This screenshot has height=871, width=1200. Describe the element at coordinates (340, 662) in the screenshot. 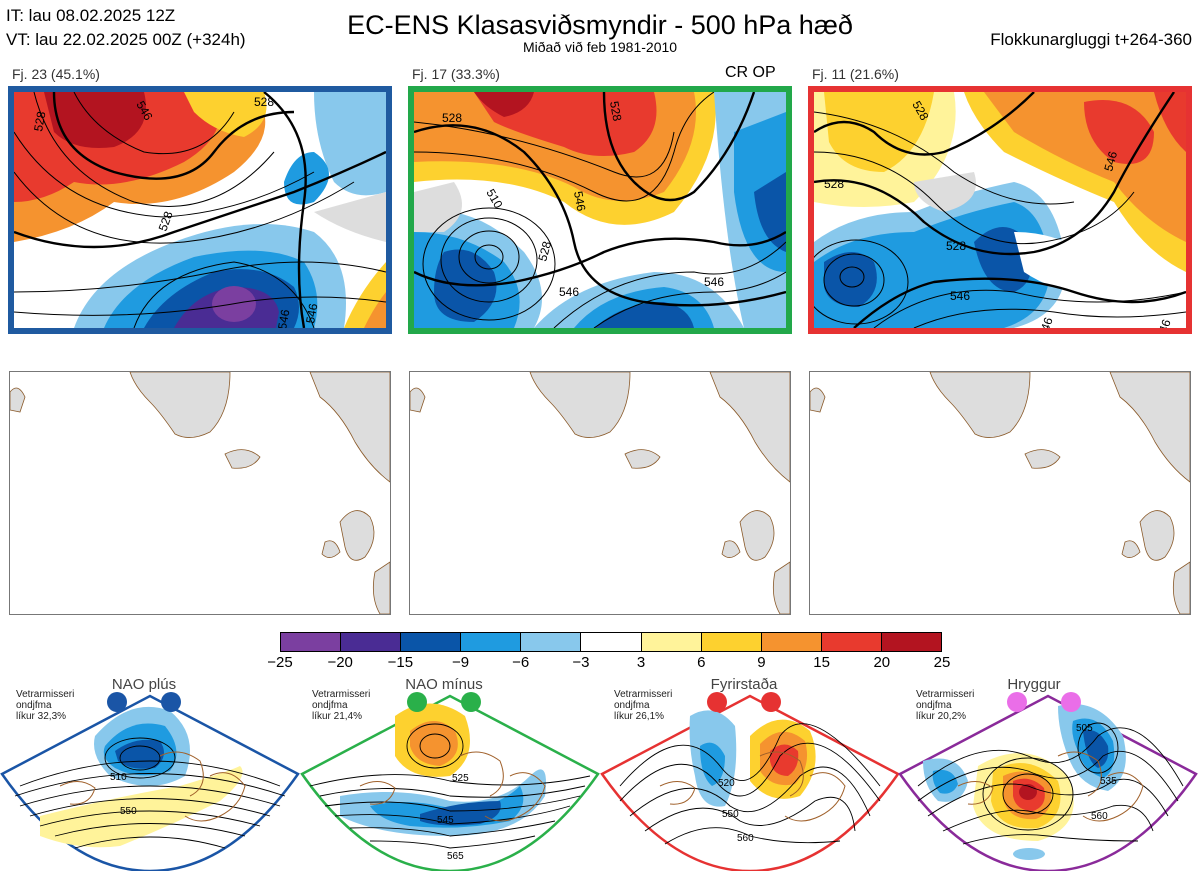

I see `colorbar-tick-label: −20` at that location.